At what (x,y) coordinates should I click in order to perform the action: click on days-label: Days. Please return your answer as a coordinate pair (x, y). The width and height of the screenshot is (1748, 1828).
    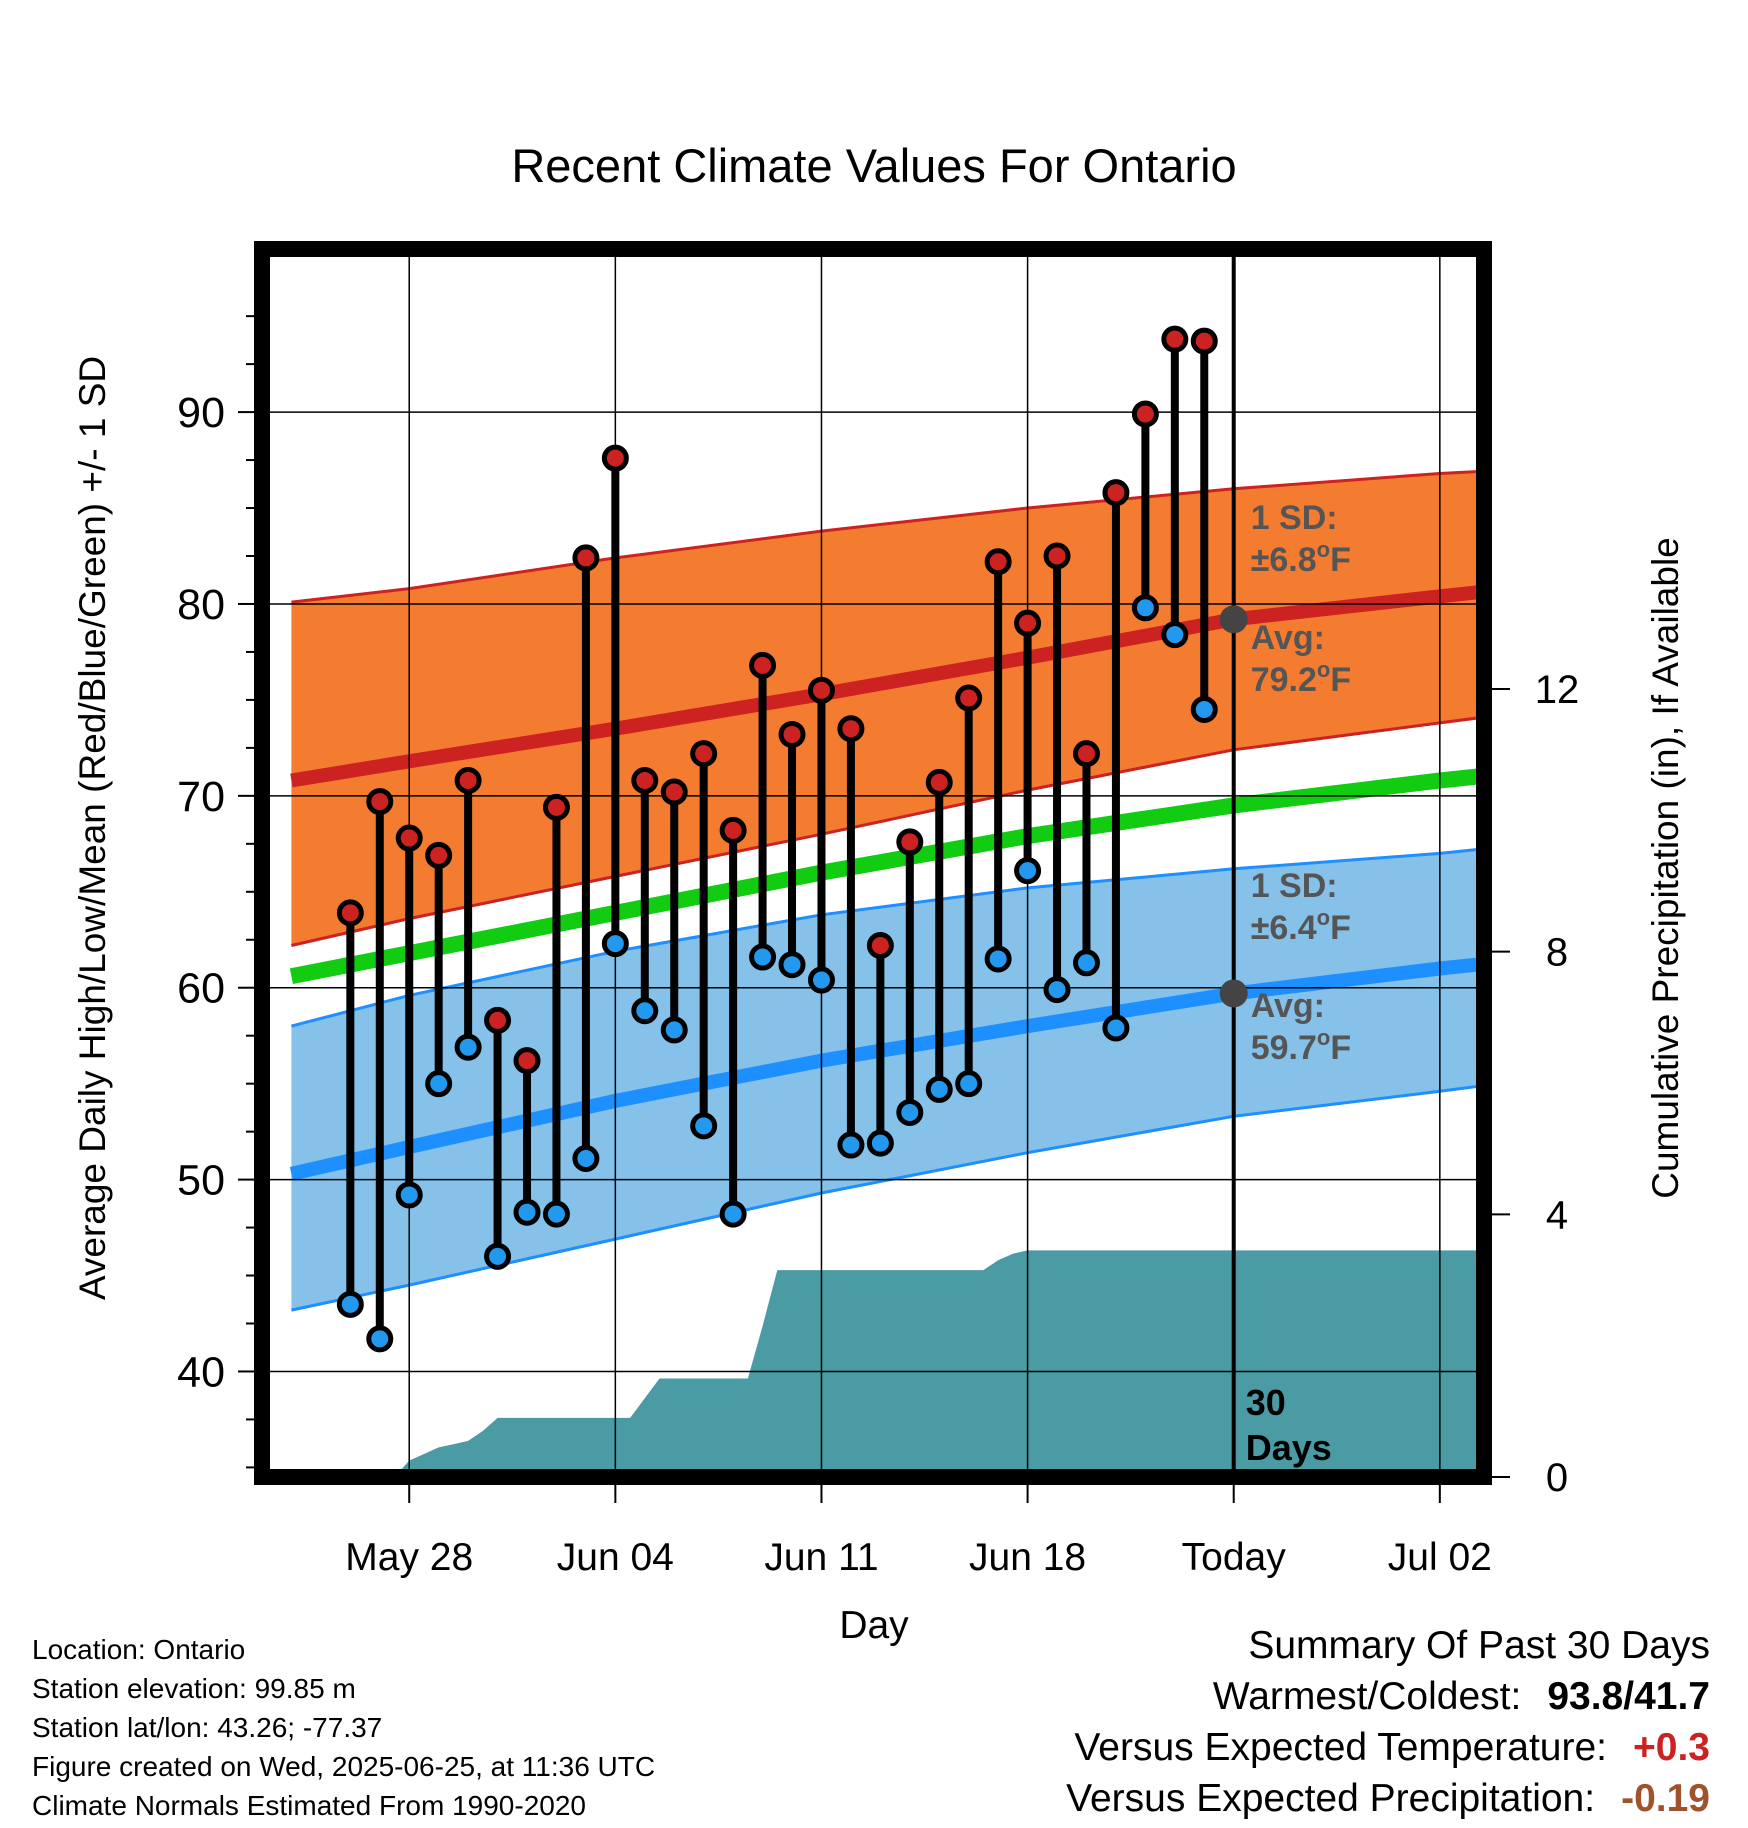
    Looking at the image, I should click on (1289, 1447).